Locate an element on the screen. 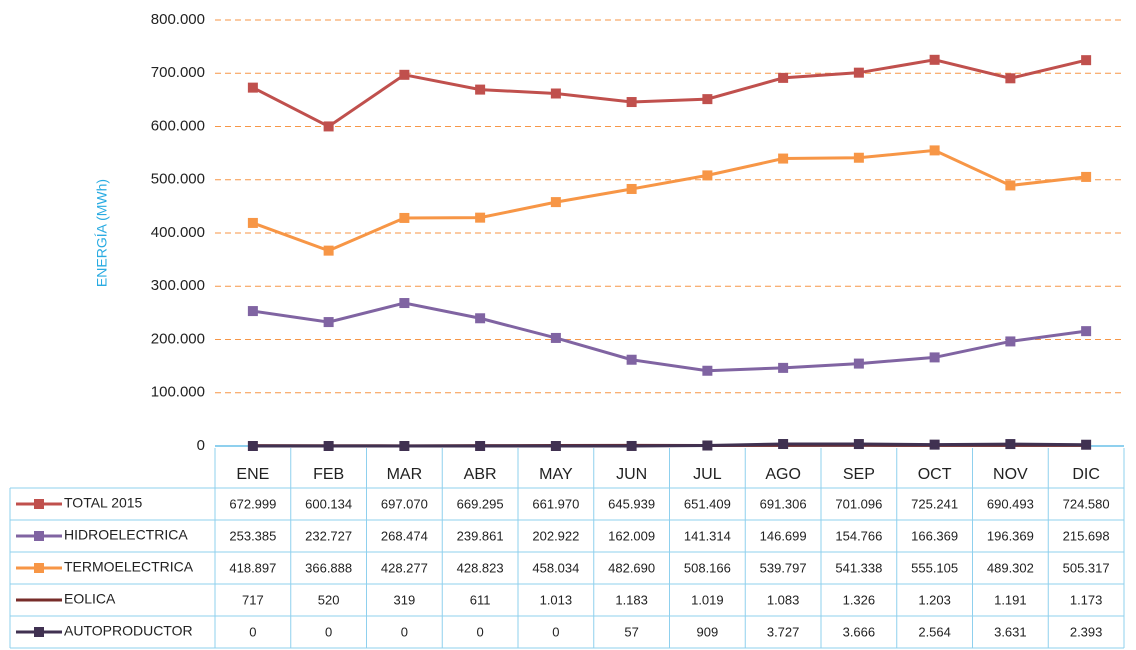 Image resolution: width=1136 pixels, height=650 pixels. table-cell: 672.999 is located at coordinates (252, 503).